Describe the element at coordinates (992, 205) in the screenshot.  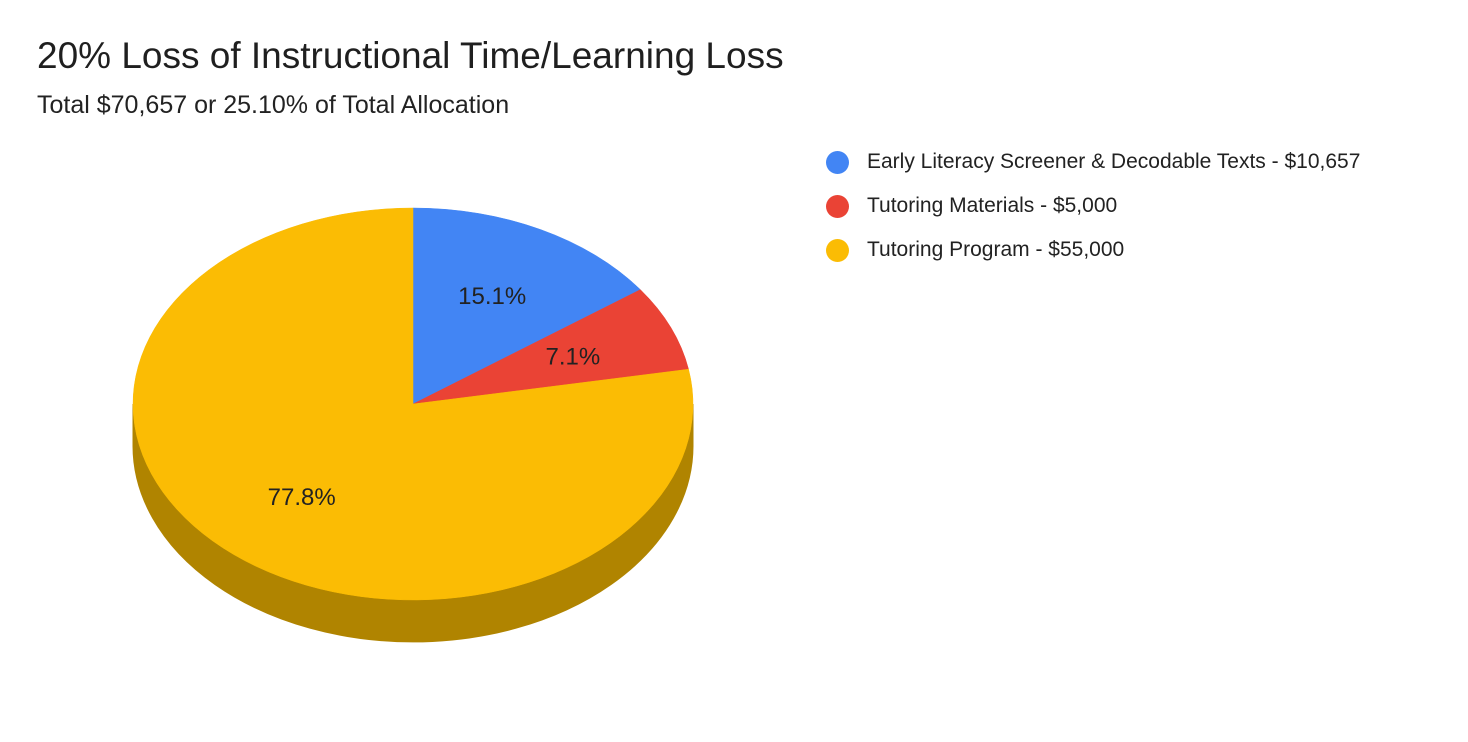
I see `legend-label: Tutoring Materials - $5,000` at that location.